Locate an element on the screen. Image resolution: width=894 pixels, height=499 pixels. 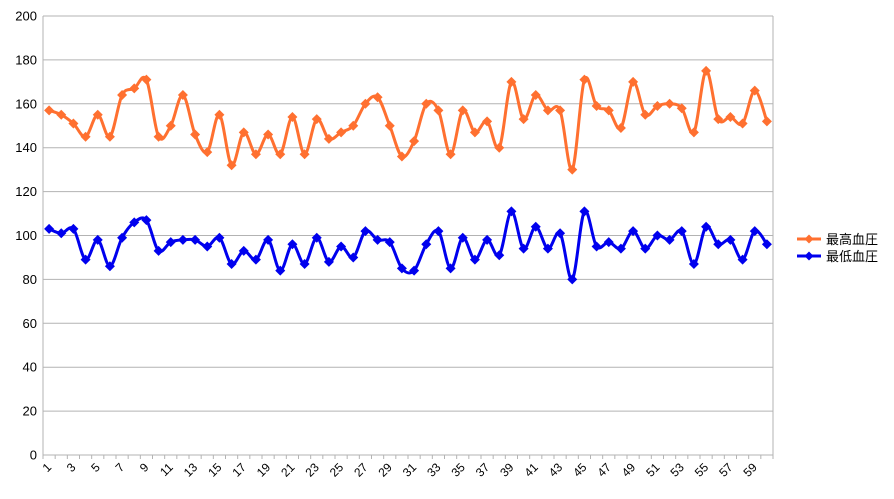
legend-label: 最低血圧 is located at coordinates (852, 256).